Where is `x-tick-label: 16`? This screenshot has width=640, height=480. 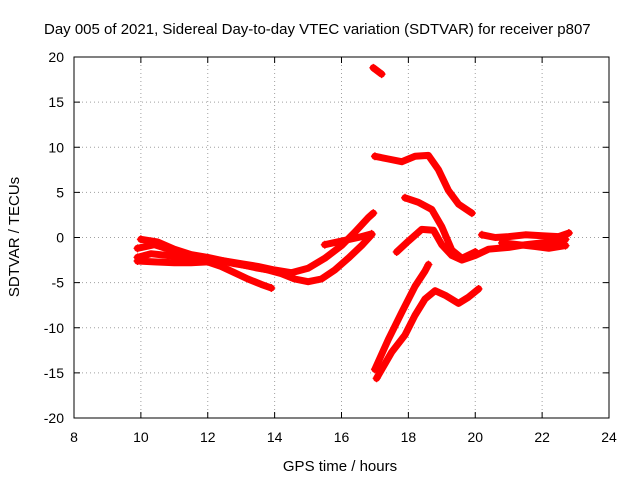
x-tick-label: 16 is located at coordinates (342, 437).